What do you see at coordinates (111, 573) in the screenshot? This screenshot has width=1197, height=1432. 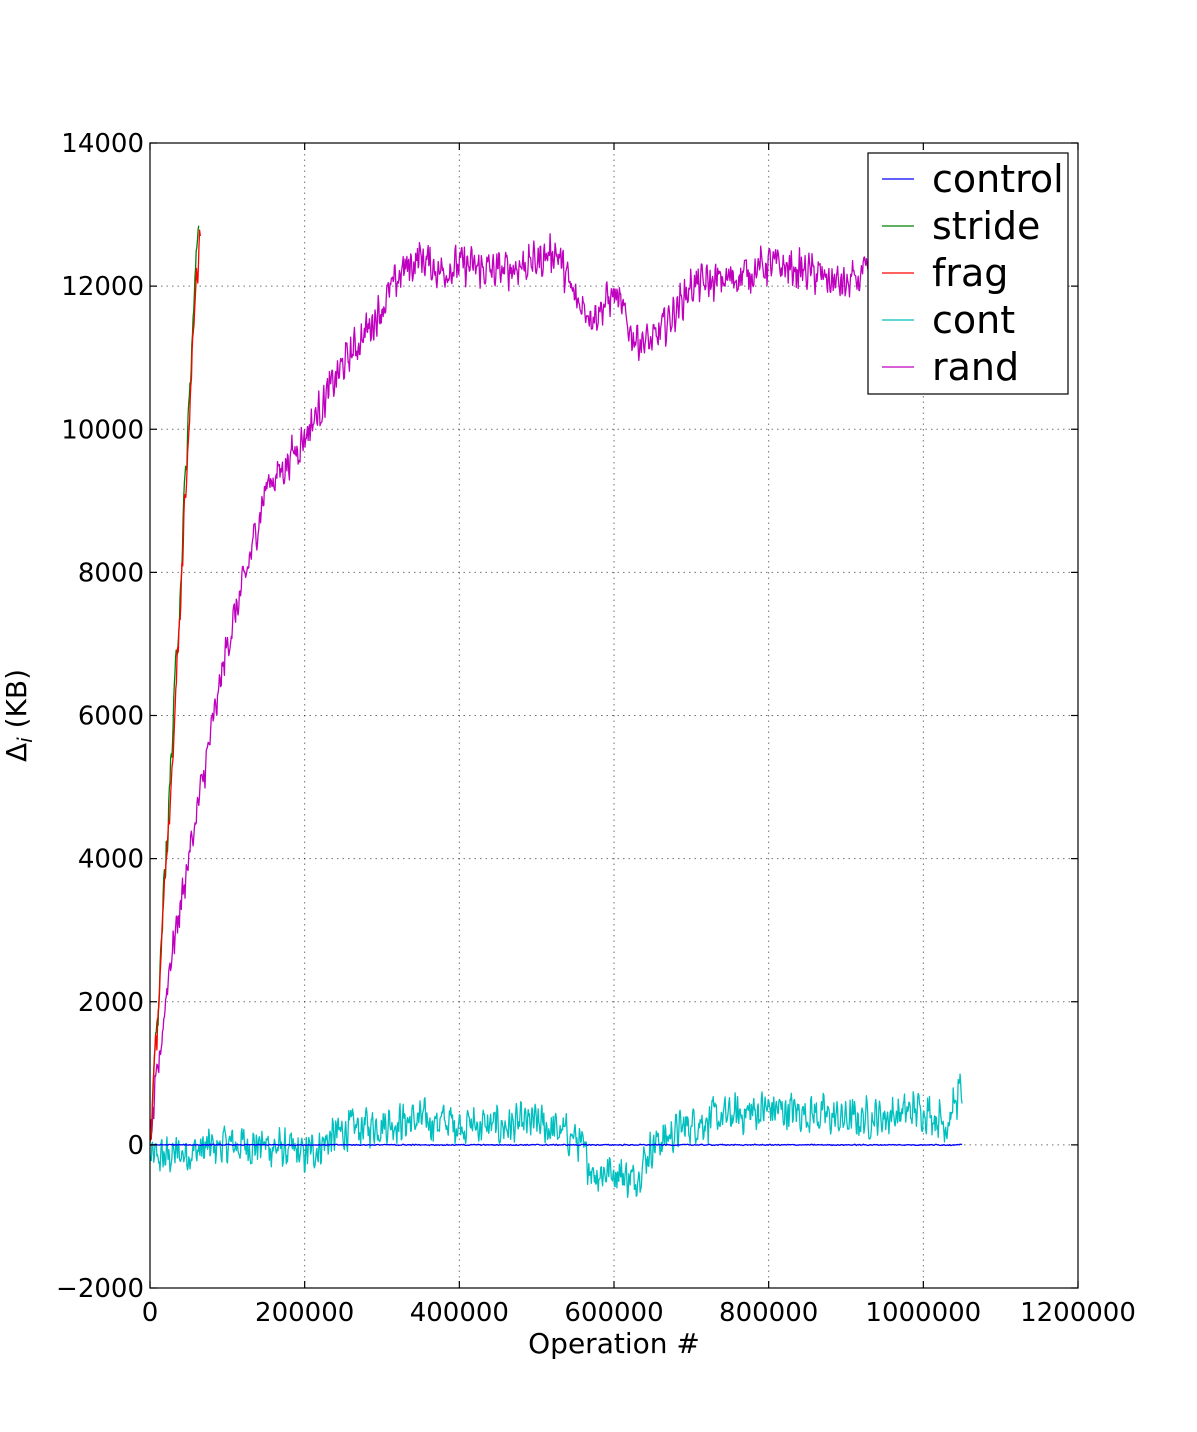 I see `y-tick-label: 8000` at bounding box center [111, 573].